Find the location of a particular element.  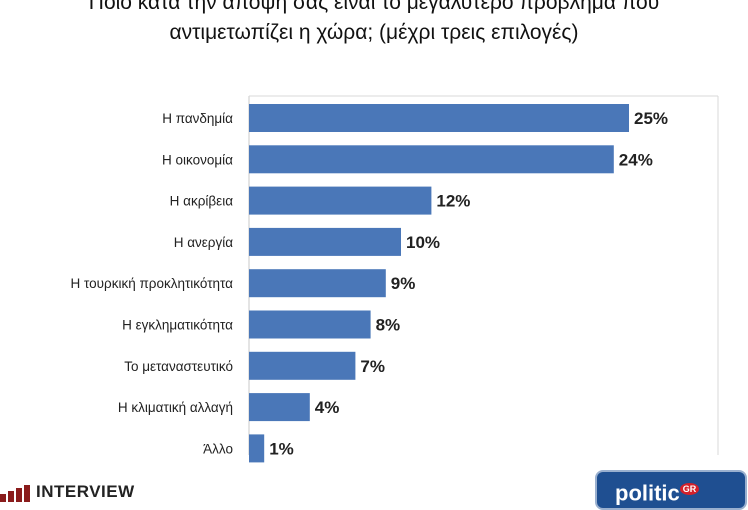

politic-logo: politic GR is located at coordinates (671, 490).